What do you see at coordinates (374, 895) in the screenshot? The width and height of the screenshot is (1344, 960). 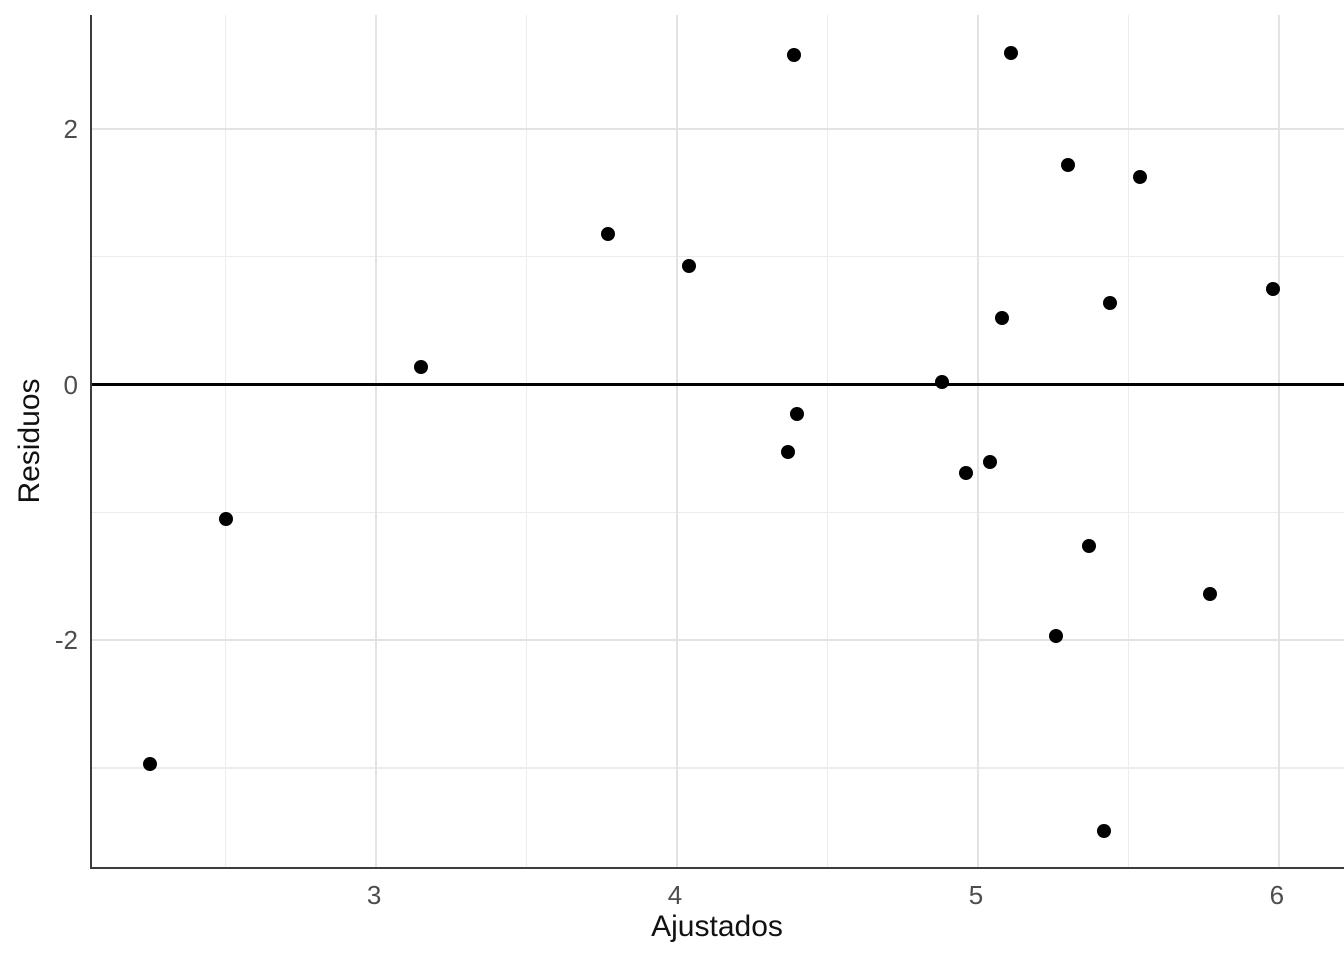 I see `x-tick-label: 3` at bounding box center [374, 895].